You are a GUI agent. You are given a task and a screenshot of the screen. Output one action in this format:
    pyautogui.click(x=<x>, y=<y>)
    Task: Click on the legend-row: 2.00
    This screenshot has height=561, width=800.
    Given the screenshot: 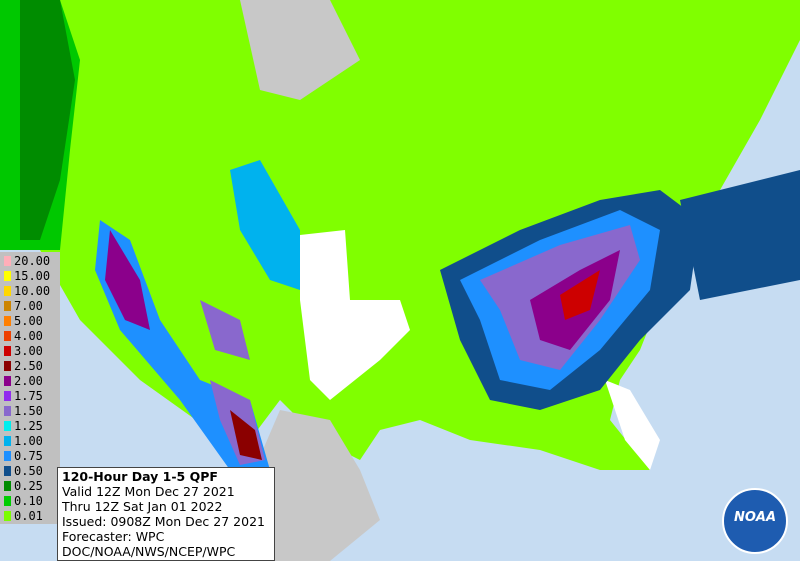 What is the action you would take?
    pyautogui.click(x=30, y=381)
    